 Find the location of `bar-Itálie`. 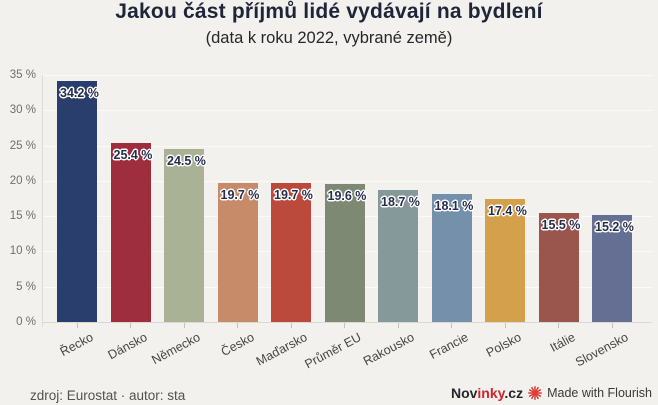

bar-Itálie is located at coordinates (558, 267).